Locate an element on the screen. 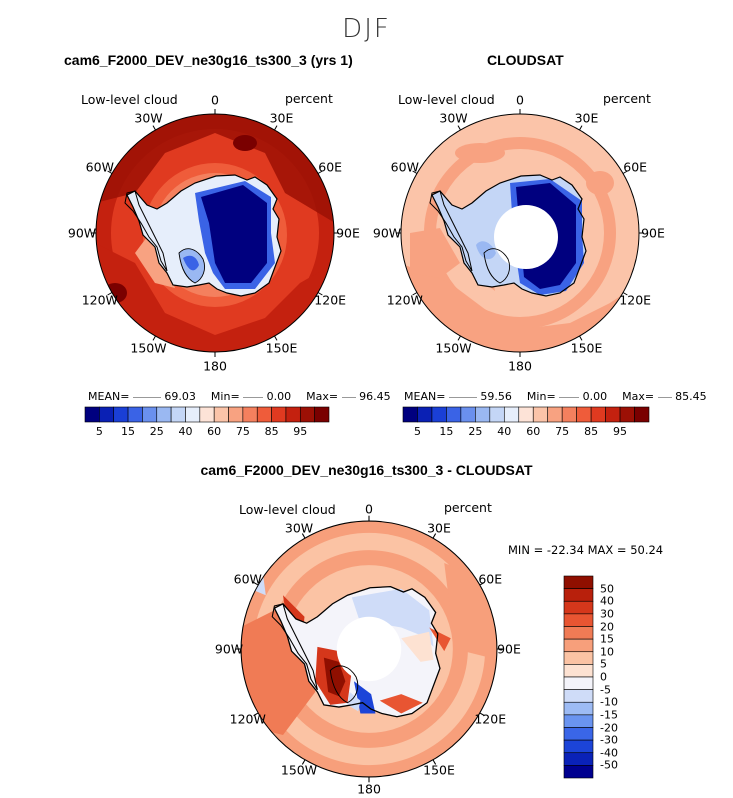  colorbar-difference is located at coordinates (578, 677).